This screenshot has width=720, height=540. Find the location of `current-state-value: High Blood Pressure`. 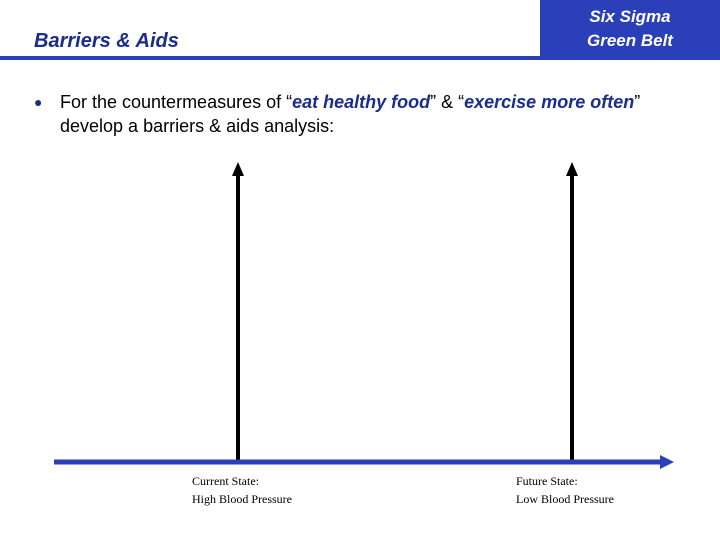

current-state-value: High Blood Pressure is located at coordinates (242, 499).